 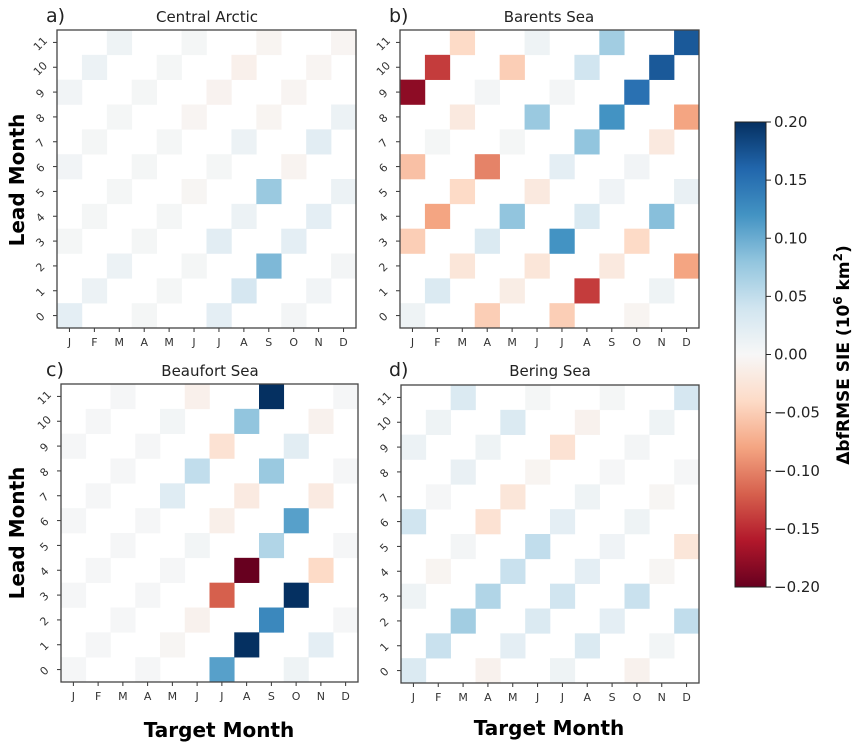 What do you see at coordinates (662, 342) in the screenshot?
I see `x-tick-label: N` at bounding box center [662, 342].